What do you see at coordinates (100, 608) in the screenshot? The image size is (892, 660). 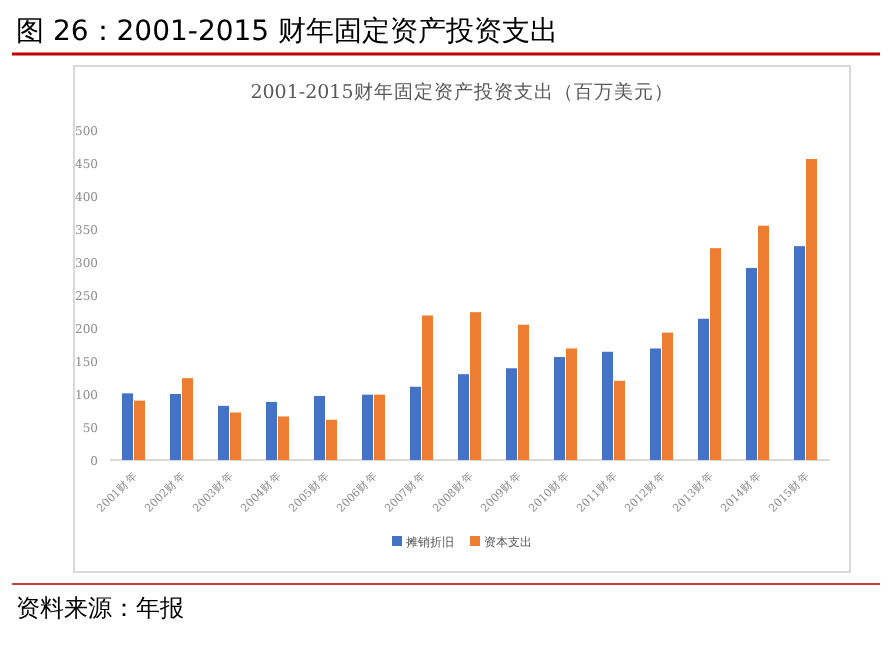 I see `text: 资料来源：年报` at bounding box center [100, 608].